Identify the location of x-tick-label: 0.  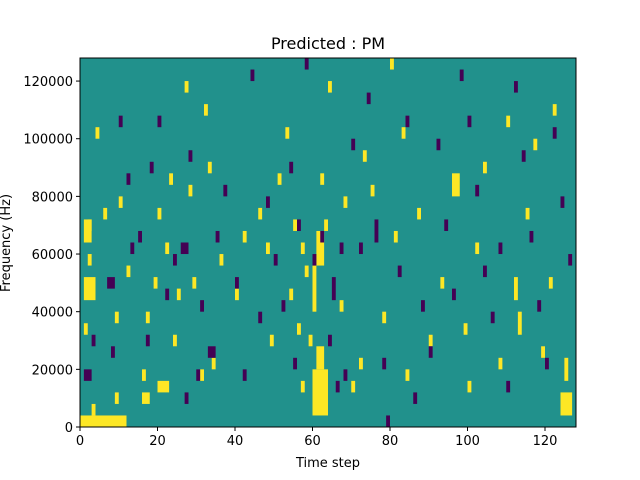
(80, 441).